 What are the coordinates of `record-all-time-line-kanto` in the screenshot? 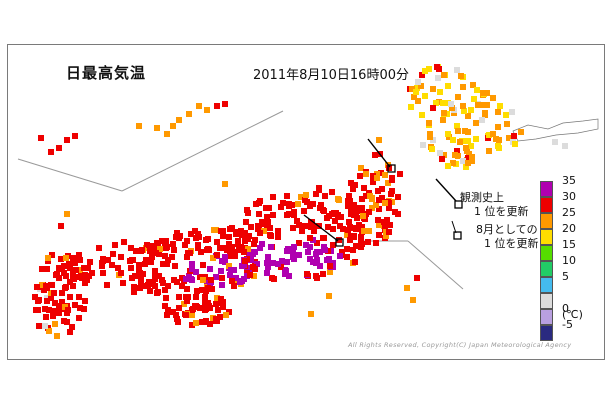 It's located at (321, 228).